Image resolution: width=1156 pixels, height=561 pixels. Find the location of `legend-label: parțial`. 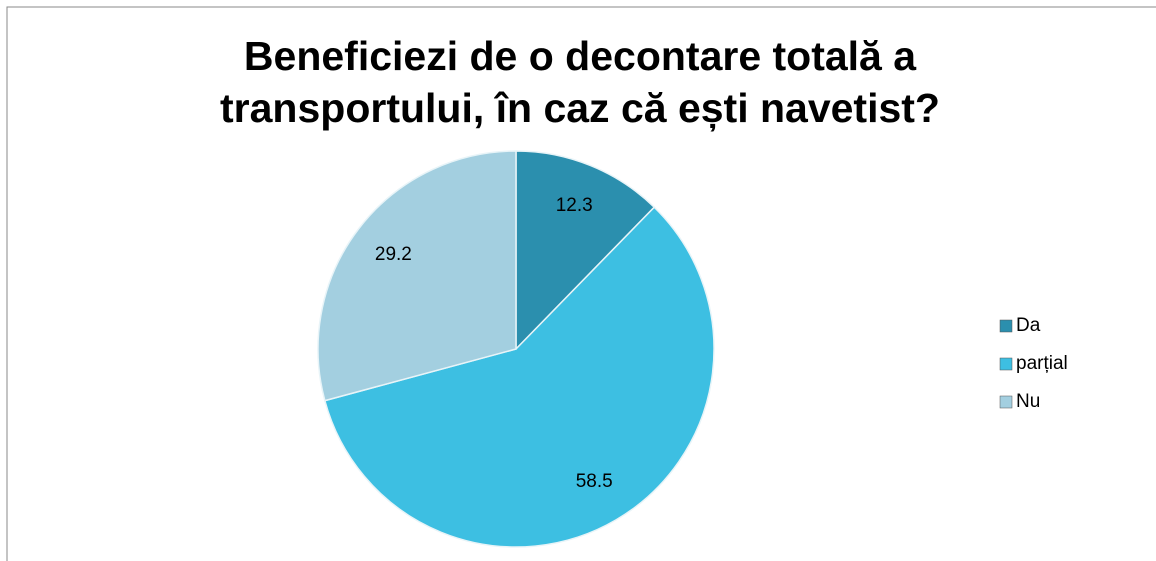

legend-label: parțial is located at coordinates (1042, 363).